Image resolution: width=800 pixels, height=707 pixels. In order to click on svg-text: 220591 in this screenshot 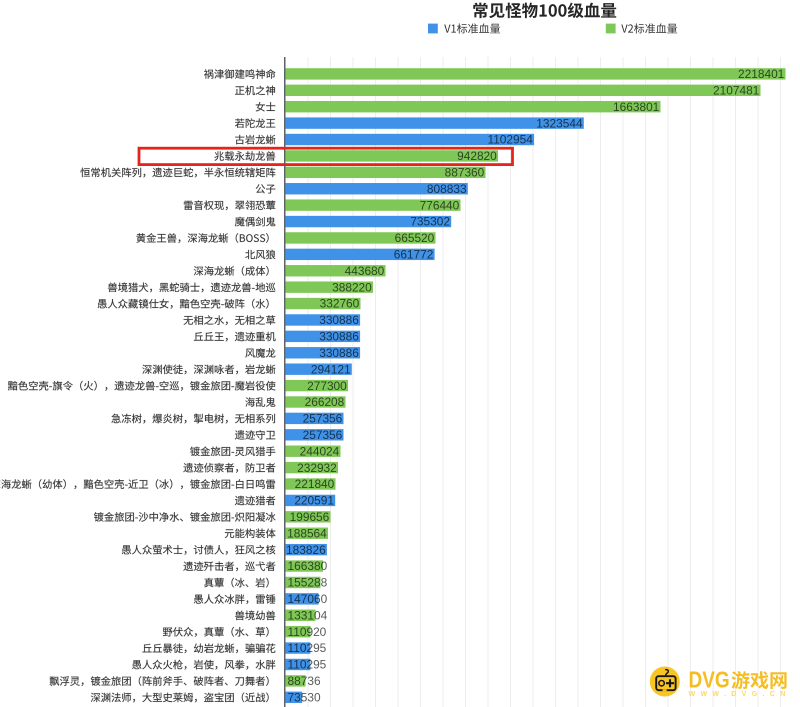, I will do `click(314, 501)`.